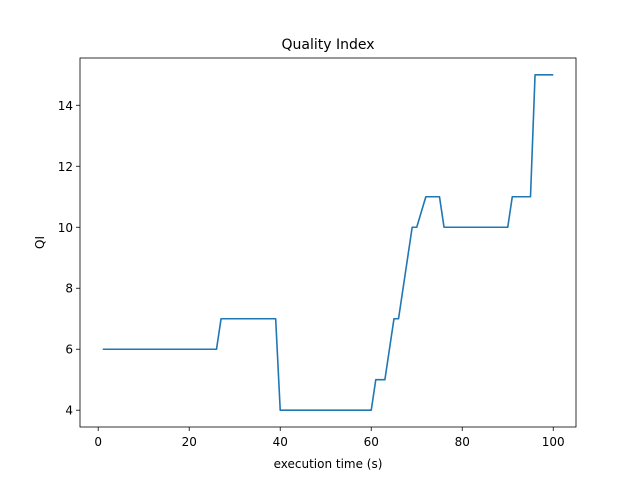  Describe the element at coordinates (40, 242) in the screenshot. I see `y-axis-label: QI` at that location.